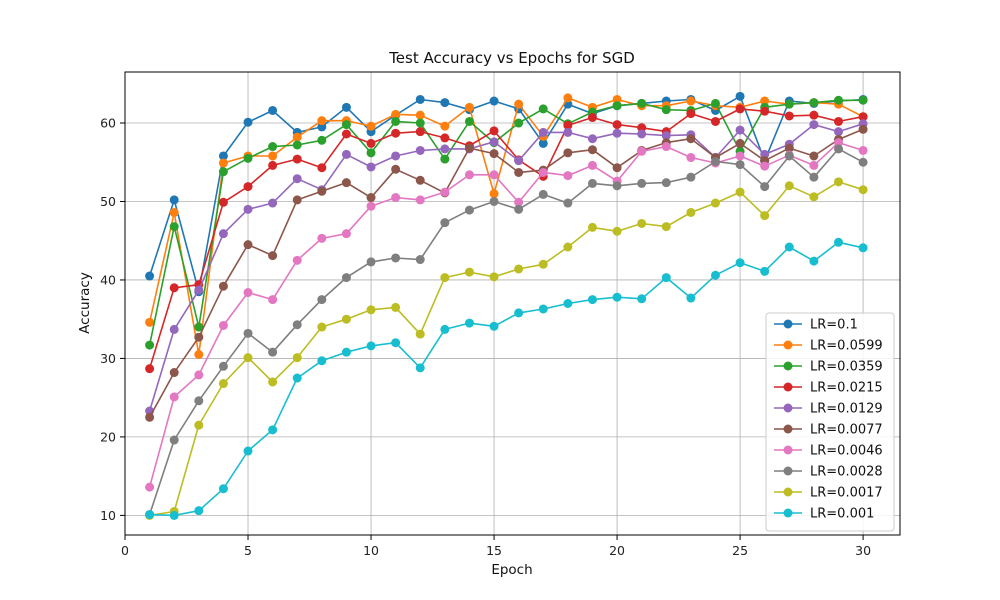 The width and height of the screenshot is (1000, 600). Describe the element at coordinates (125, 550) in the screenshot. I see `x-tick-label: 0` at that location.